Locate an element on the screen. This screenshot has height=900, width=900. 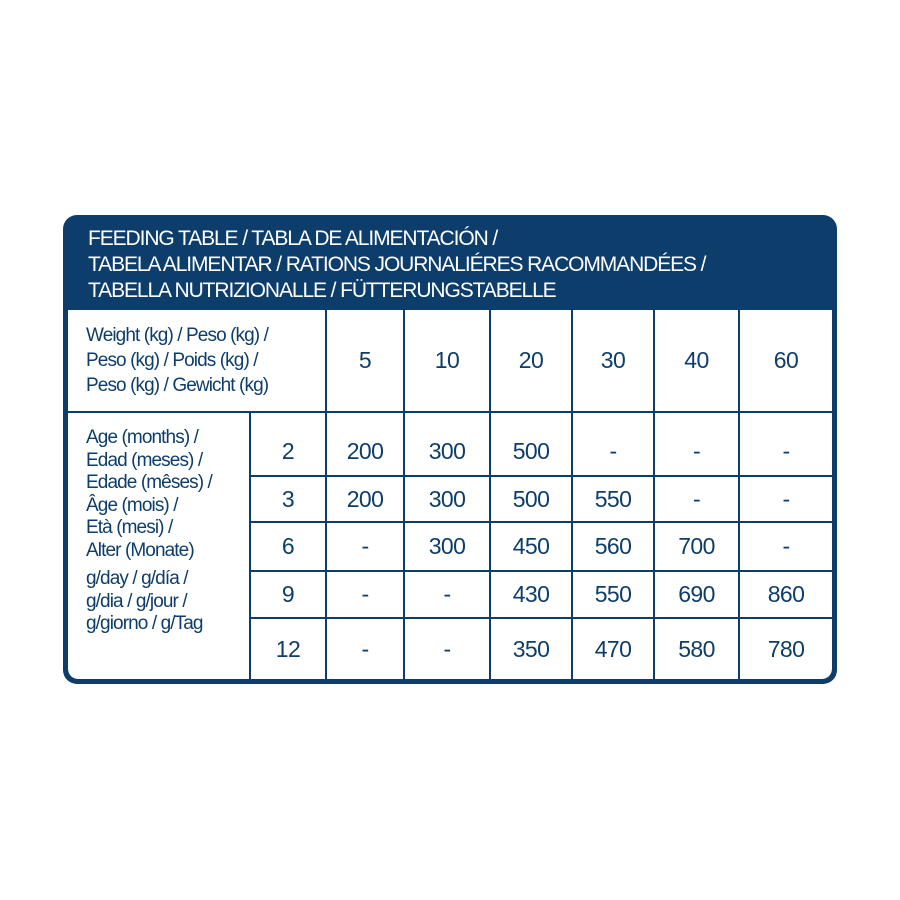
age-cell: 2 is located at coordinates (288, 444).